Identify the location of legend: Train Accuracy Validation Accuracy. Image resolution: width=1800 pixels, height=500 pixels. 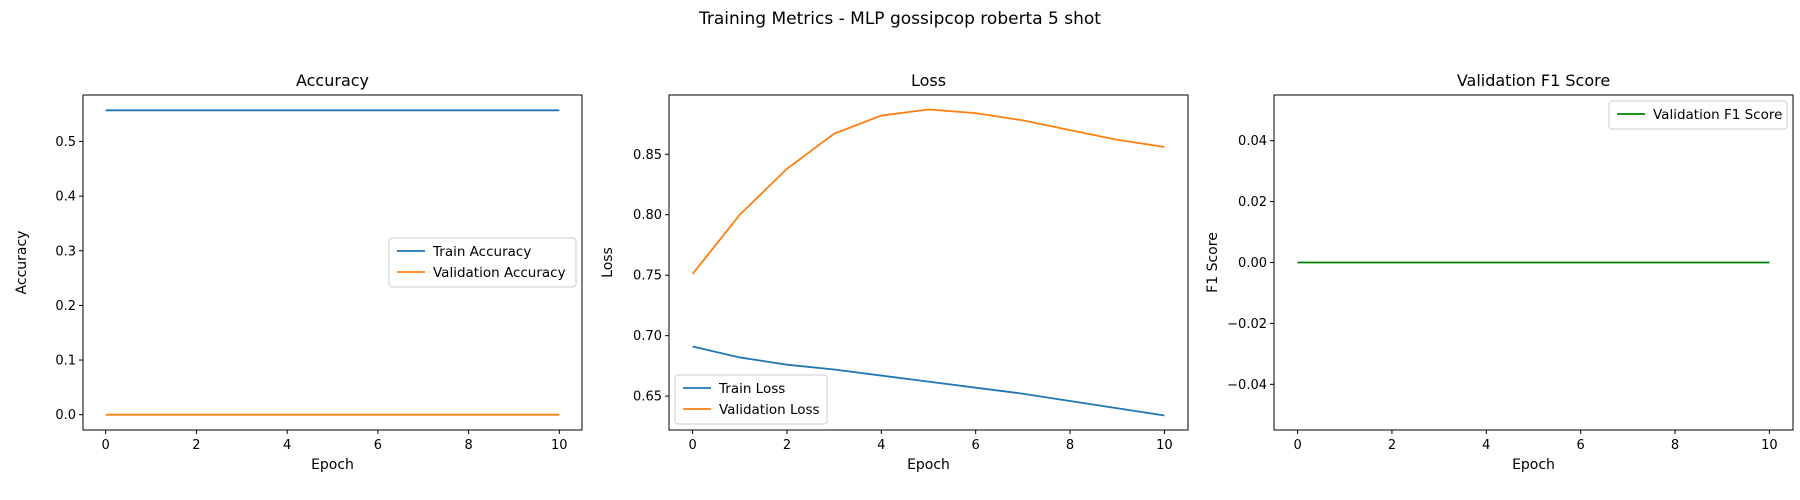
(482, 262).